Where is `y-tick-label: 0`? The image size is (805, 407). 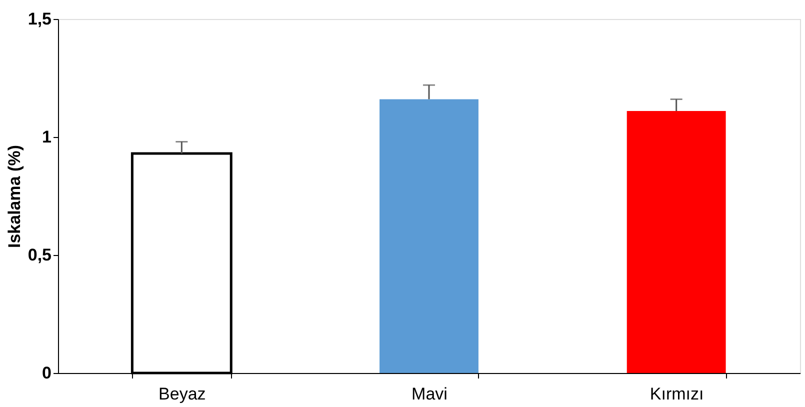
y-tick-label: 0 is located at coordinates (47, 373).